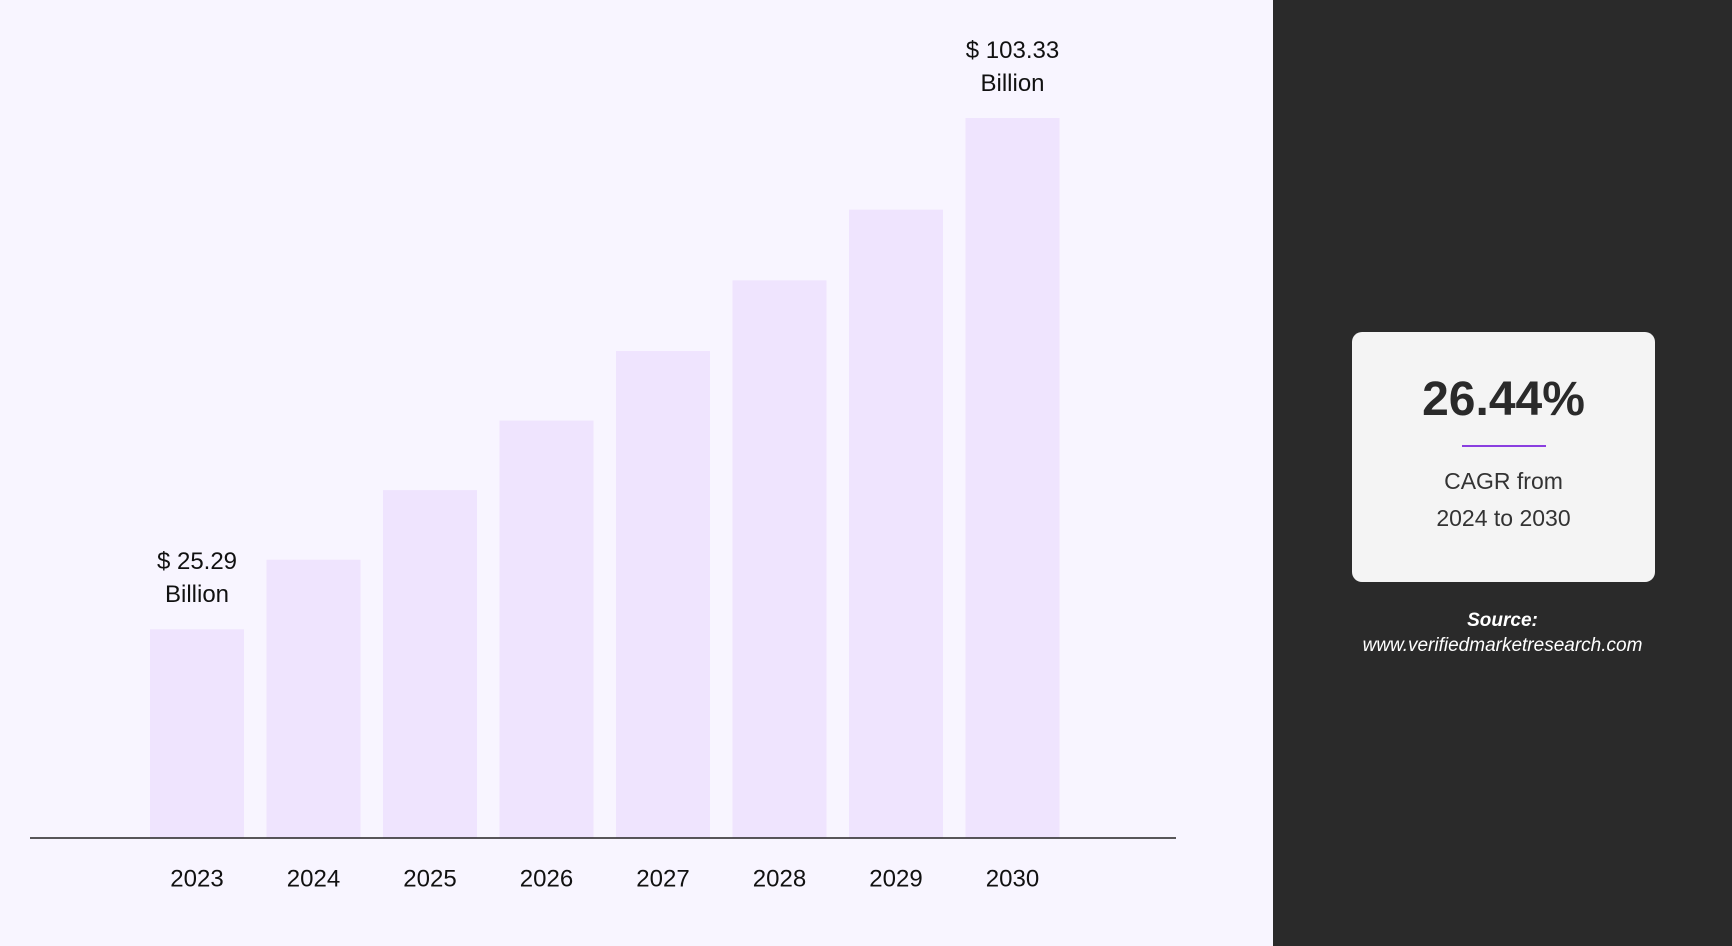 Image resolution: width=1732 pixels, height=946 pixels. I want to click on x-tick-label: 2026, so click(546, 878).